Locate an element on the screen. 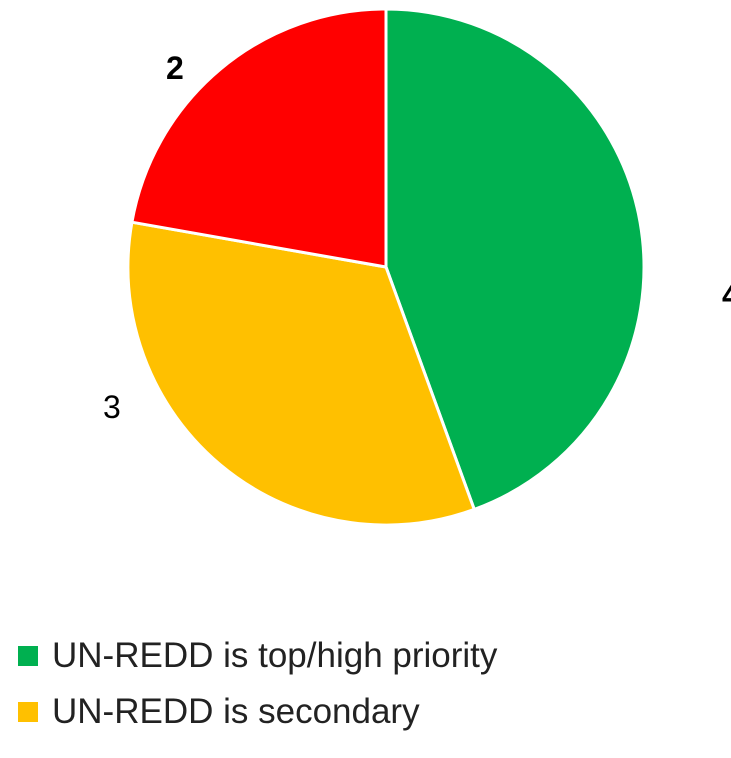 This screenshot has height=758, width=731. legend-label: UN-REDD is top/high priority is located at coordinates (275, 655).